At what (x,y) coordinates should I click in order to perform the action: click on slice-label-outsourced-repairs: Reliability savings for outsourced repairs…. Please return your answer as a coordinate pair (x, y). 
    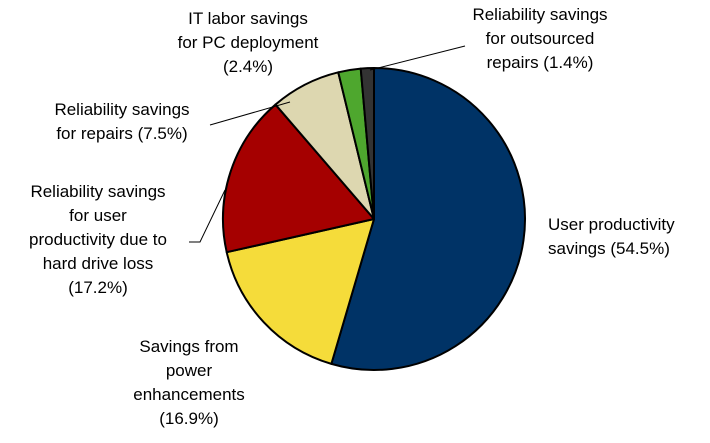
    Looking at the image, I should click on (539, 38).